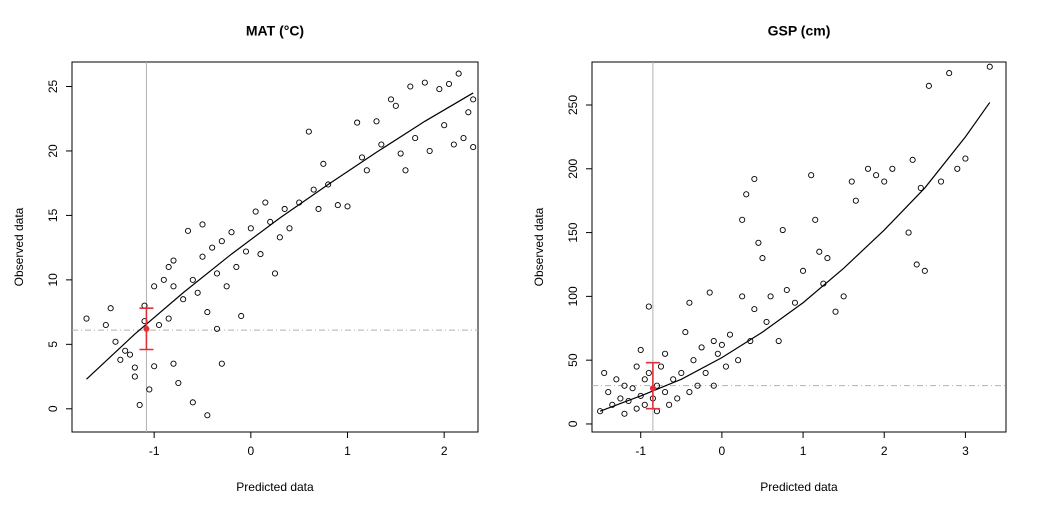 This screenshot has height=508, width=1043. Describe the element at coordinates (53, 87) in the screenshot. I see `y-tick-label: 25` at that location.